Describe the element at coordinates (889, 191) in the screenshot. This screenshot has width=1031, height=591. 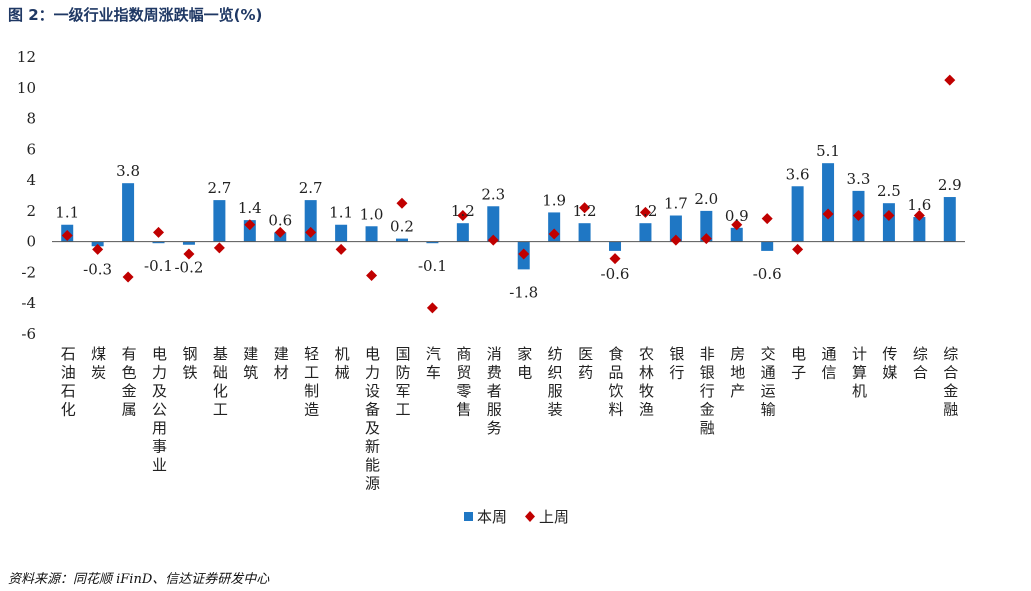
I see `data-label: 2.5` at that location.